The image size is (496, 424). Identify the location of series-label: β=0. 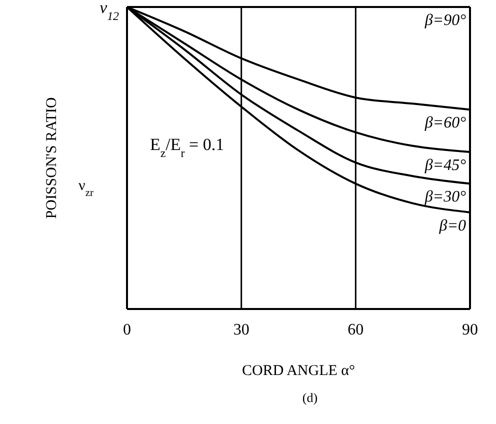
(452, 225).